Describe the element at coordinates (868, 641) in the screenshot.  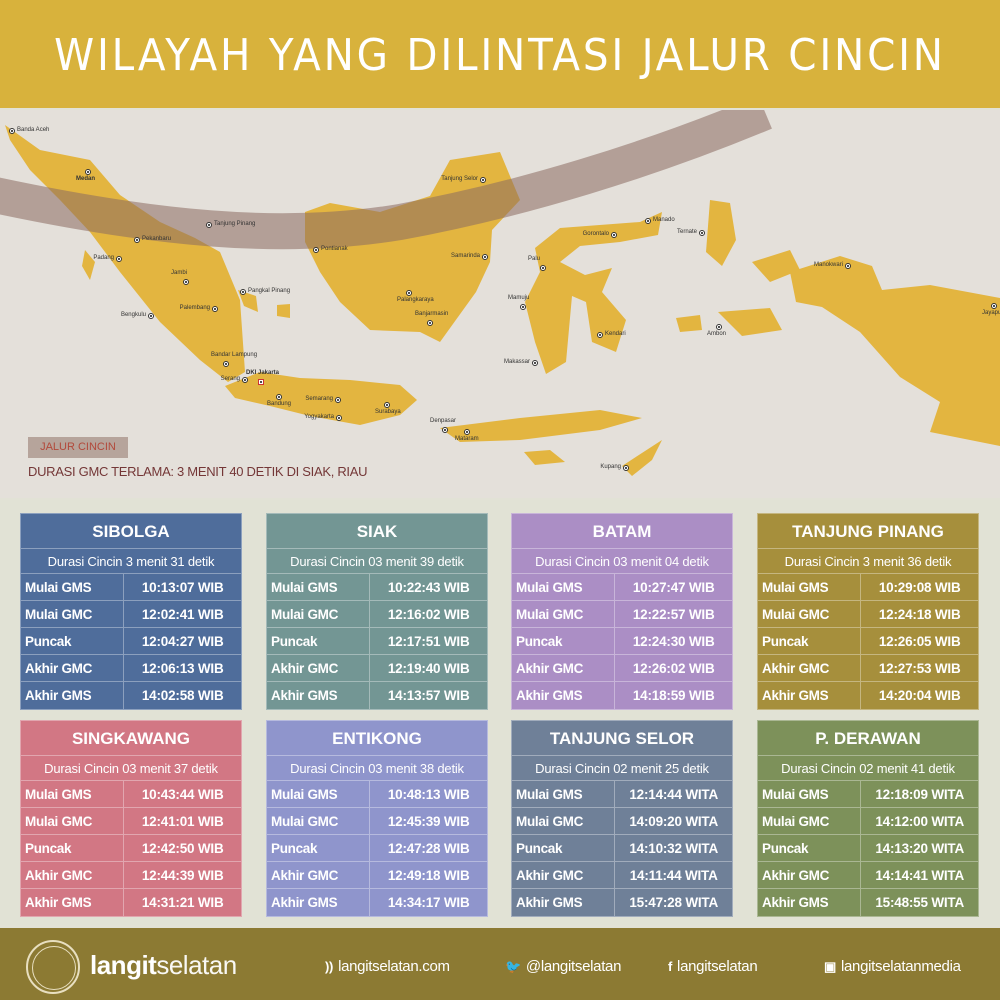
I see `table-row: Puncak 12:26:05 WIB` at that location.